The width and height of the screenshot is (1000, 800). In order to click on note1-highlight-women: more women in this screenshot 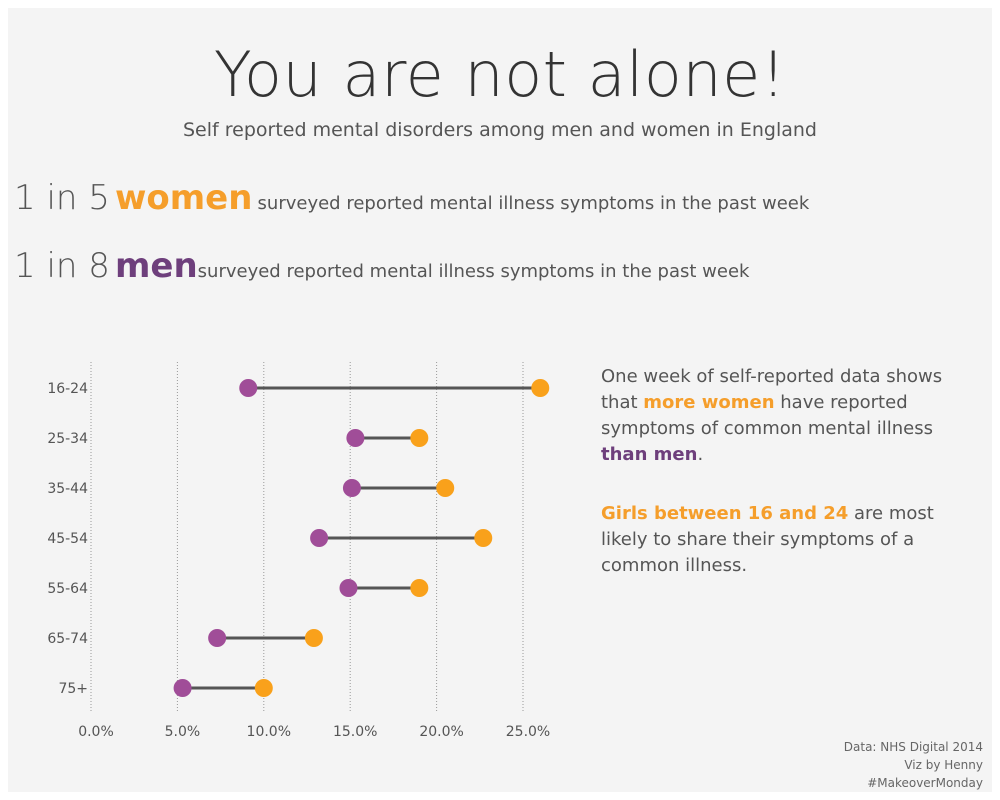, I will do `click(709, 402)`.